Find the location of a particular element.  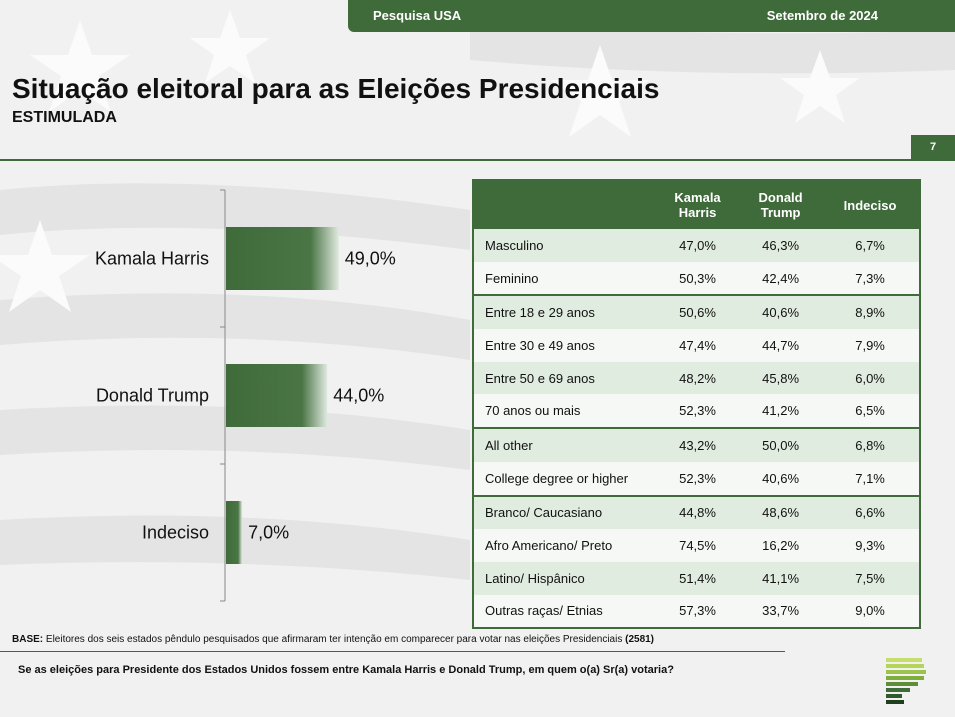

title-divider is located at coordinates (477, 160).